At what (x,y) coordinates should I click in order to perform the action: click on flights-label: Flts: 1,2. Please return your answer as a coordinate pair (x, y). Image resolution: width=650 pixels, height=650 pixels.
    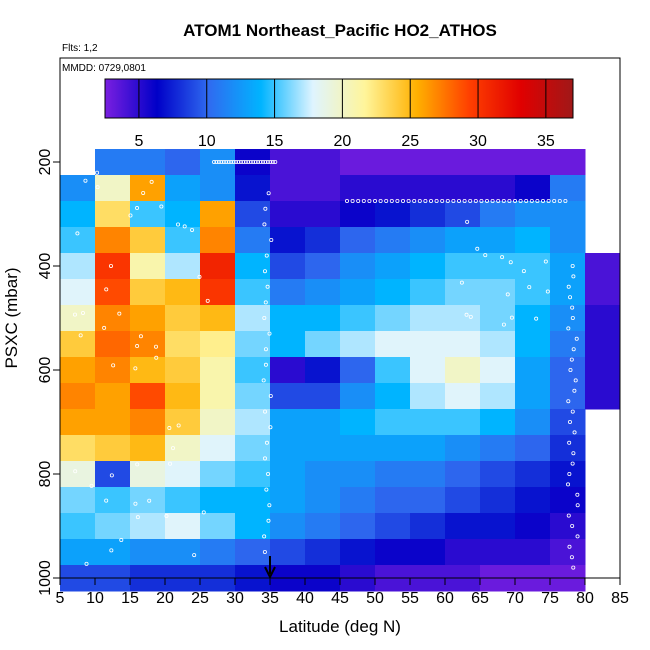
    Looking at the image, I should click on (80, 48).